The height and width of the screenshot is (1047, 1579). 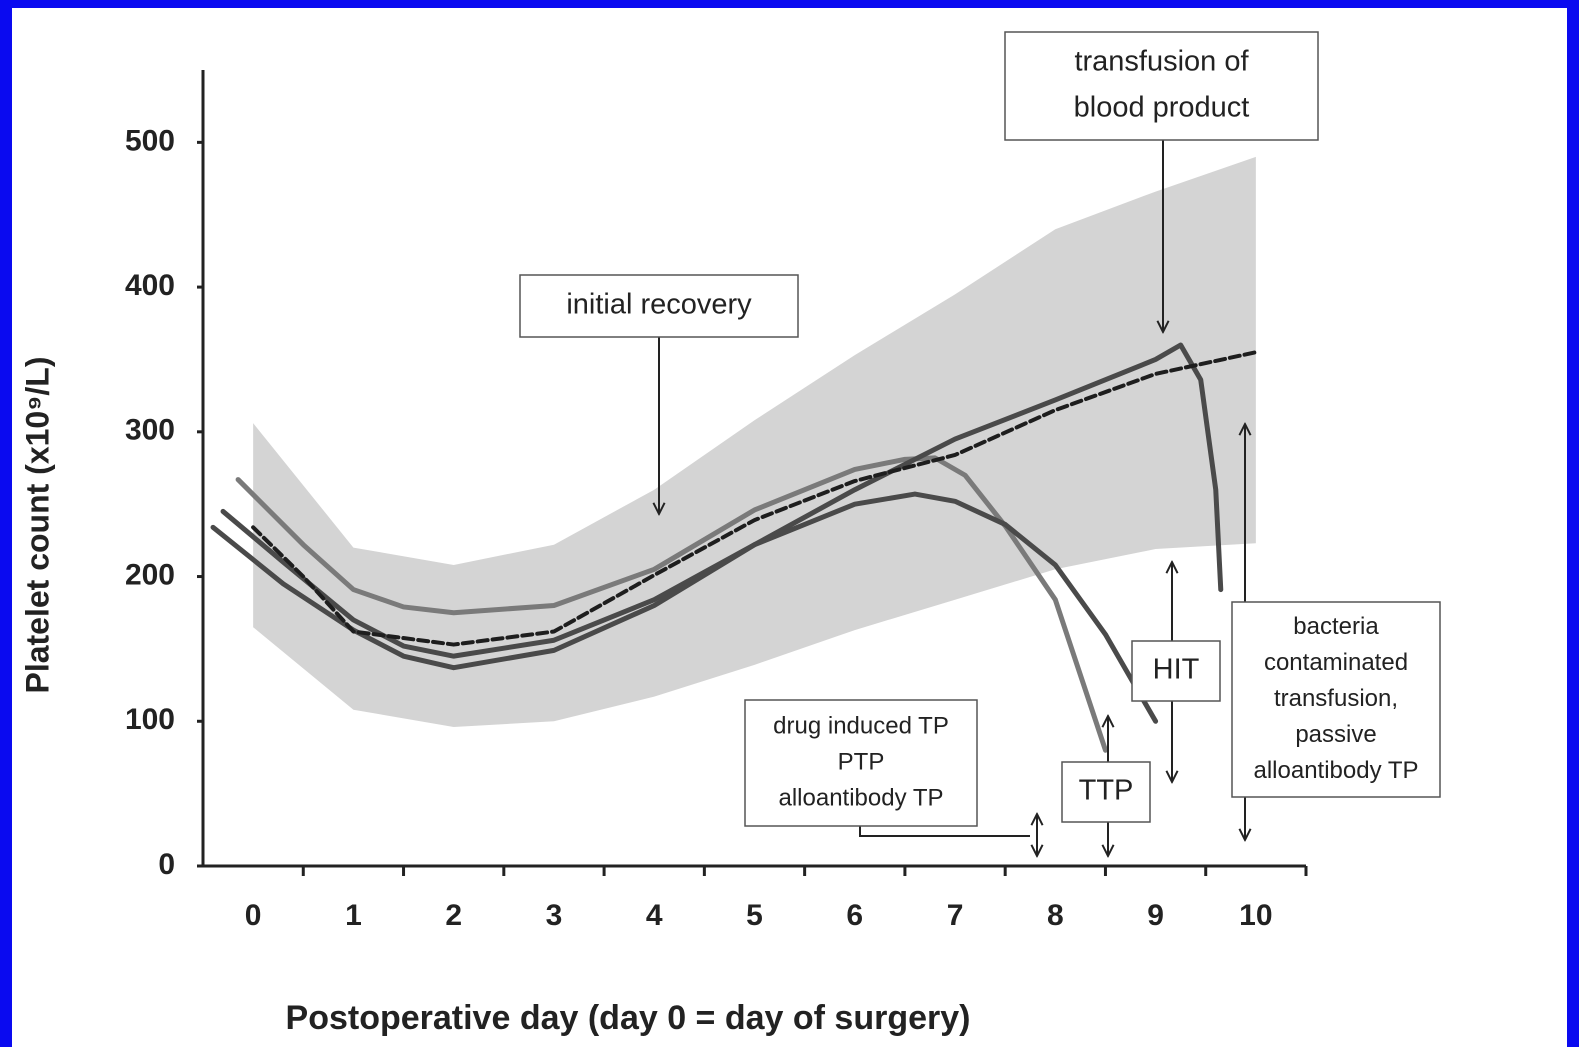 I want to click on annotation-text: transfusion,, so click(x=1336, y=698).